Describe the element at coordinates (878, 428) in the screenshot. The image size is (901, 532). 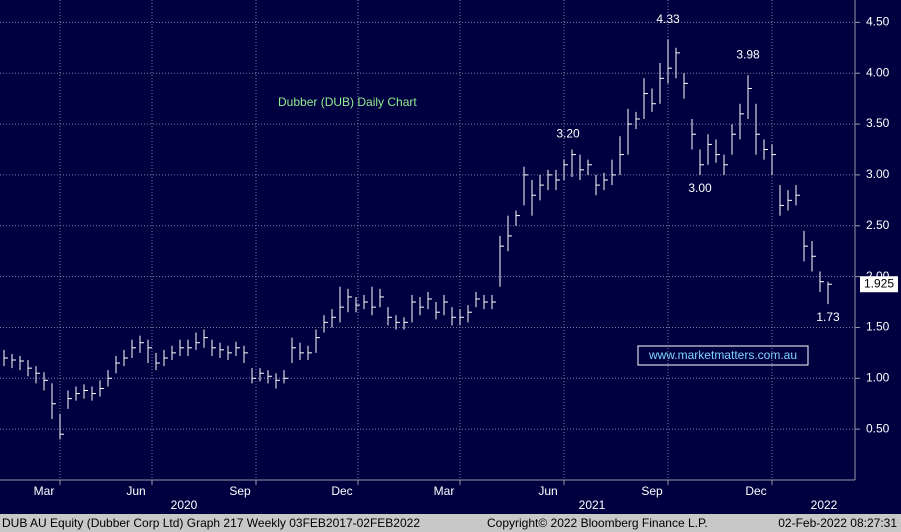
I see `y-tick-label: 0.50` at that location.